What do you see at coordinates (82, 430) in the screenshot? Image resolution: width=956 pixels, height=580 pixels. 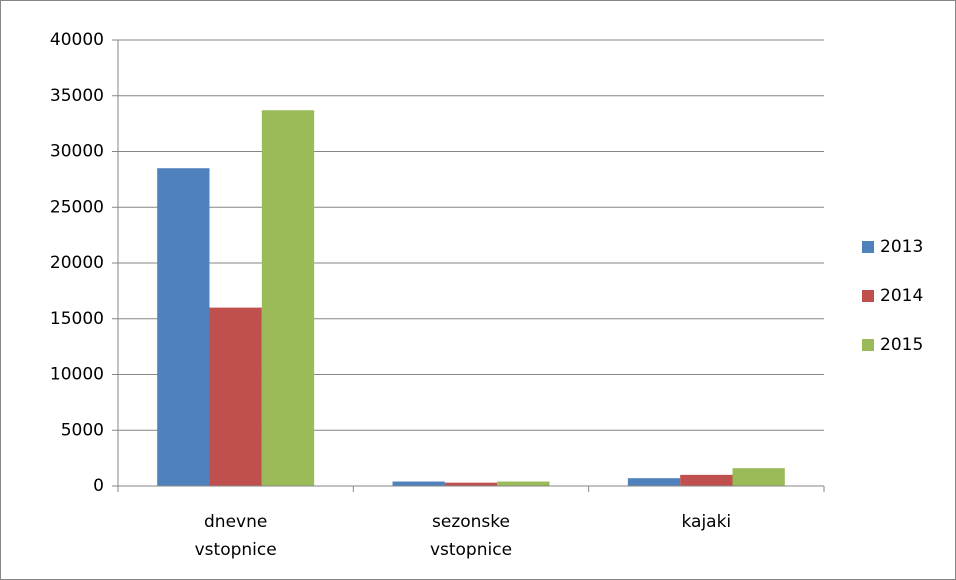 I see `y-tick-label: 5000` at bounding box center [82, 430].